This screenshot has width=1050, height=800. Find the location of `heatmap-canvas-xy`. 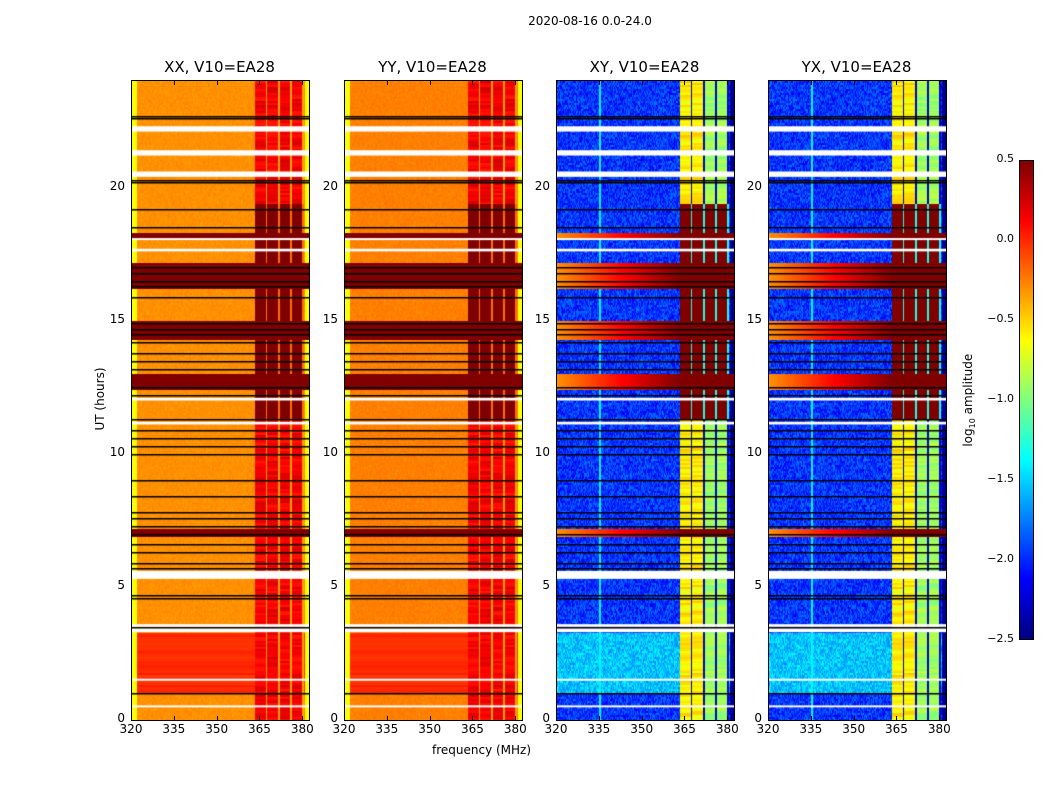

heatmap-canvas-xy is located at coordinates (645, 400).